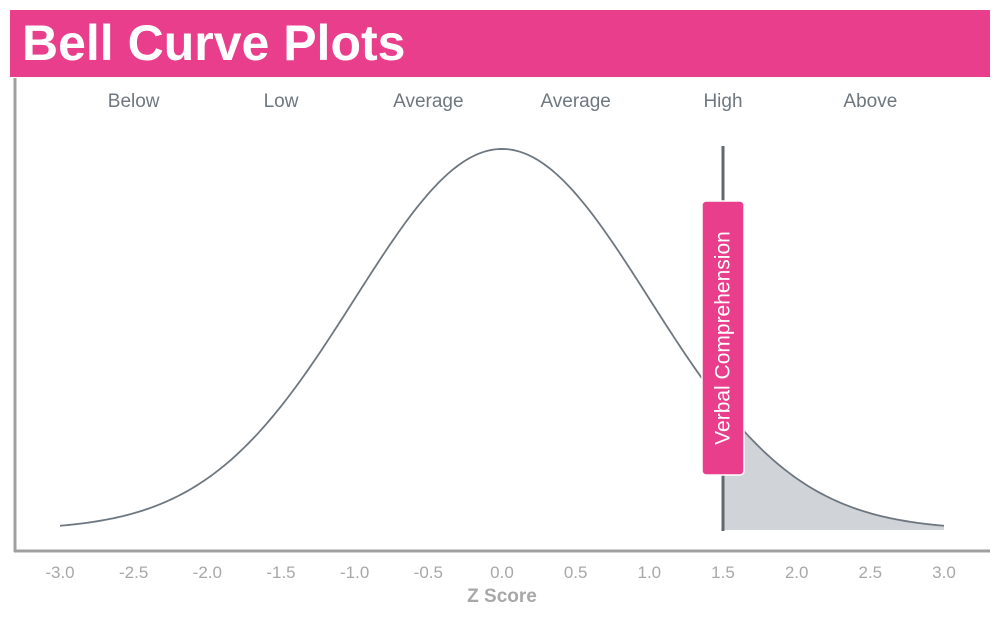 The width and height of the screenshot is (1000, 617). I want to click on range-label: Below, so click(134, 101).